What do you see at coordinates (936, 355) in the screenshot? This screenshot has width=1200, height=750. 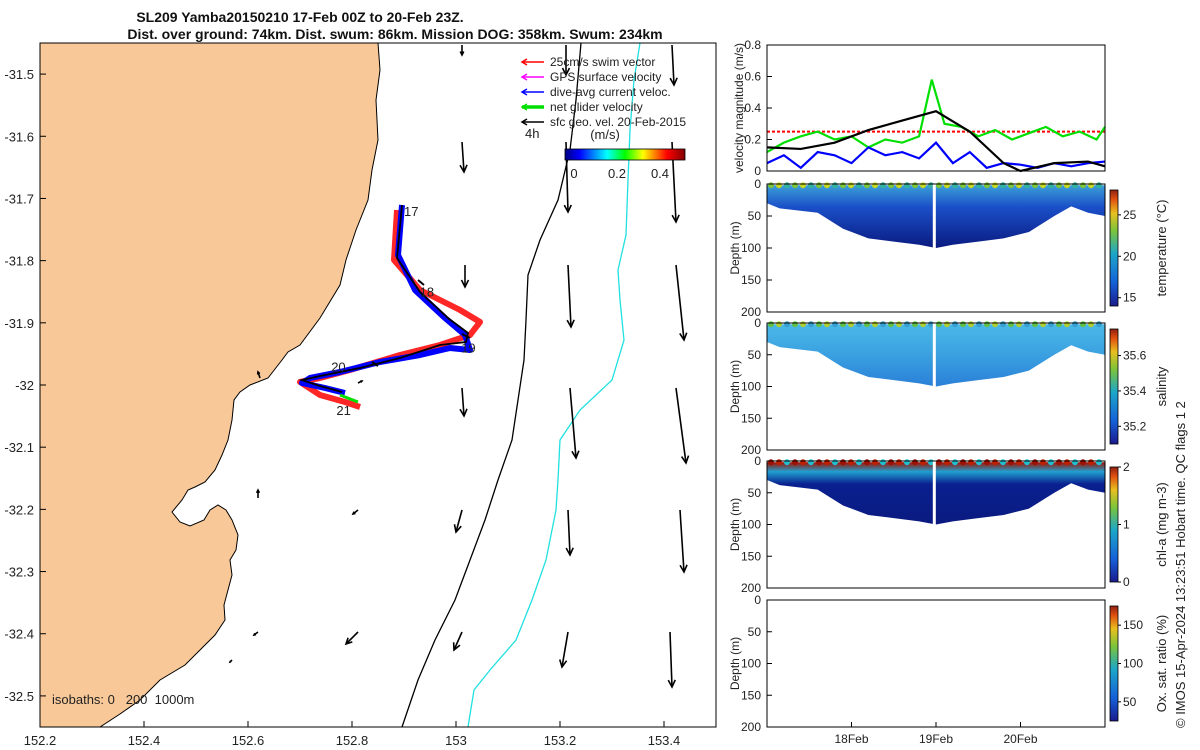 I see `salinity-section-fill` at bounding box center [936, 355].